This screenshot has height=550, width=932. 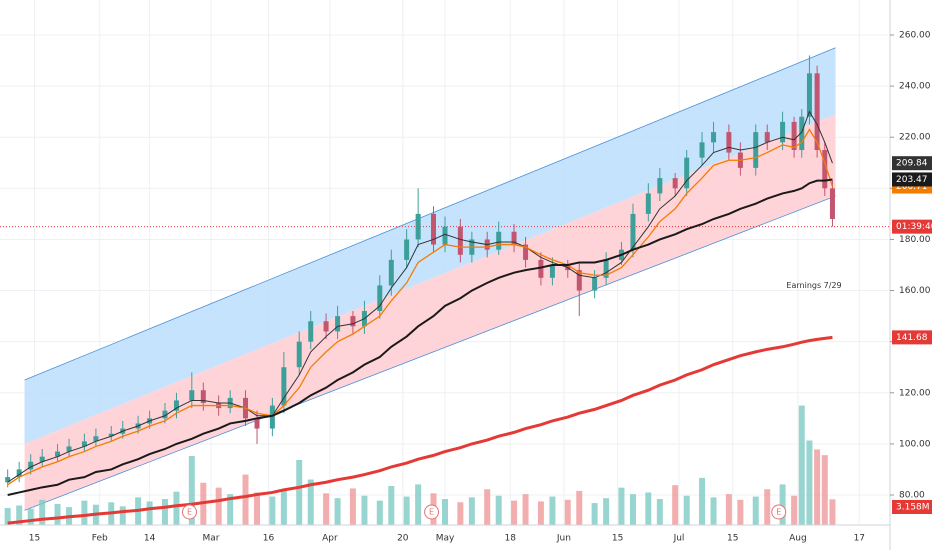 What do you see at coordinates (915, 138) in the screenshot?
I see `y-tick-label: 220.00` at bounding box center [915, 138].